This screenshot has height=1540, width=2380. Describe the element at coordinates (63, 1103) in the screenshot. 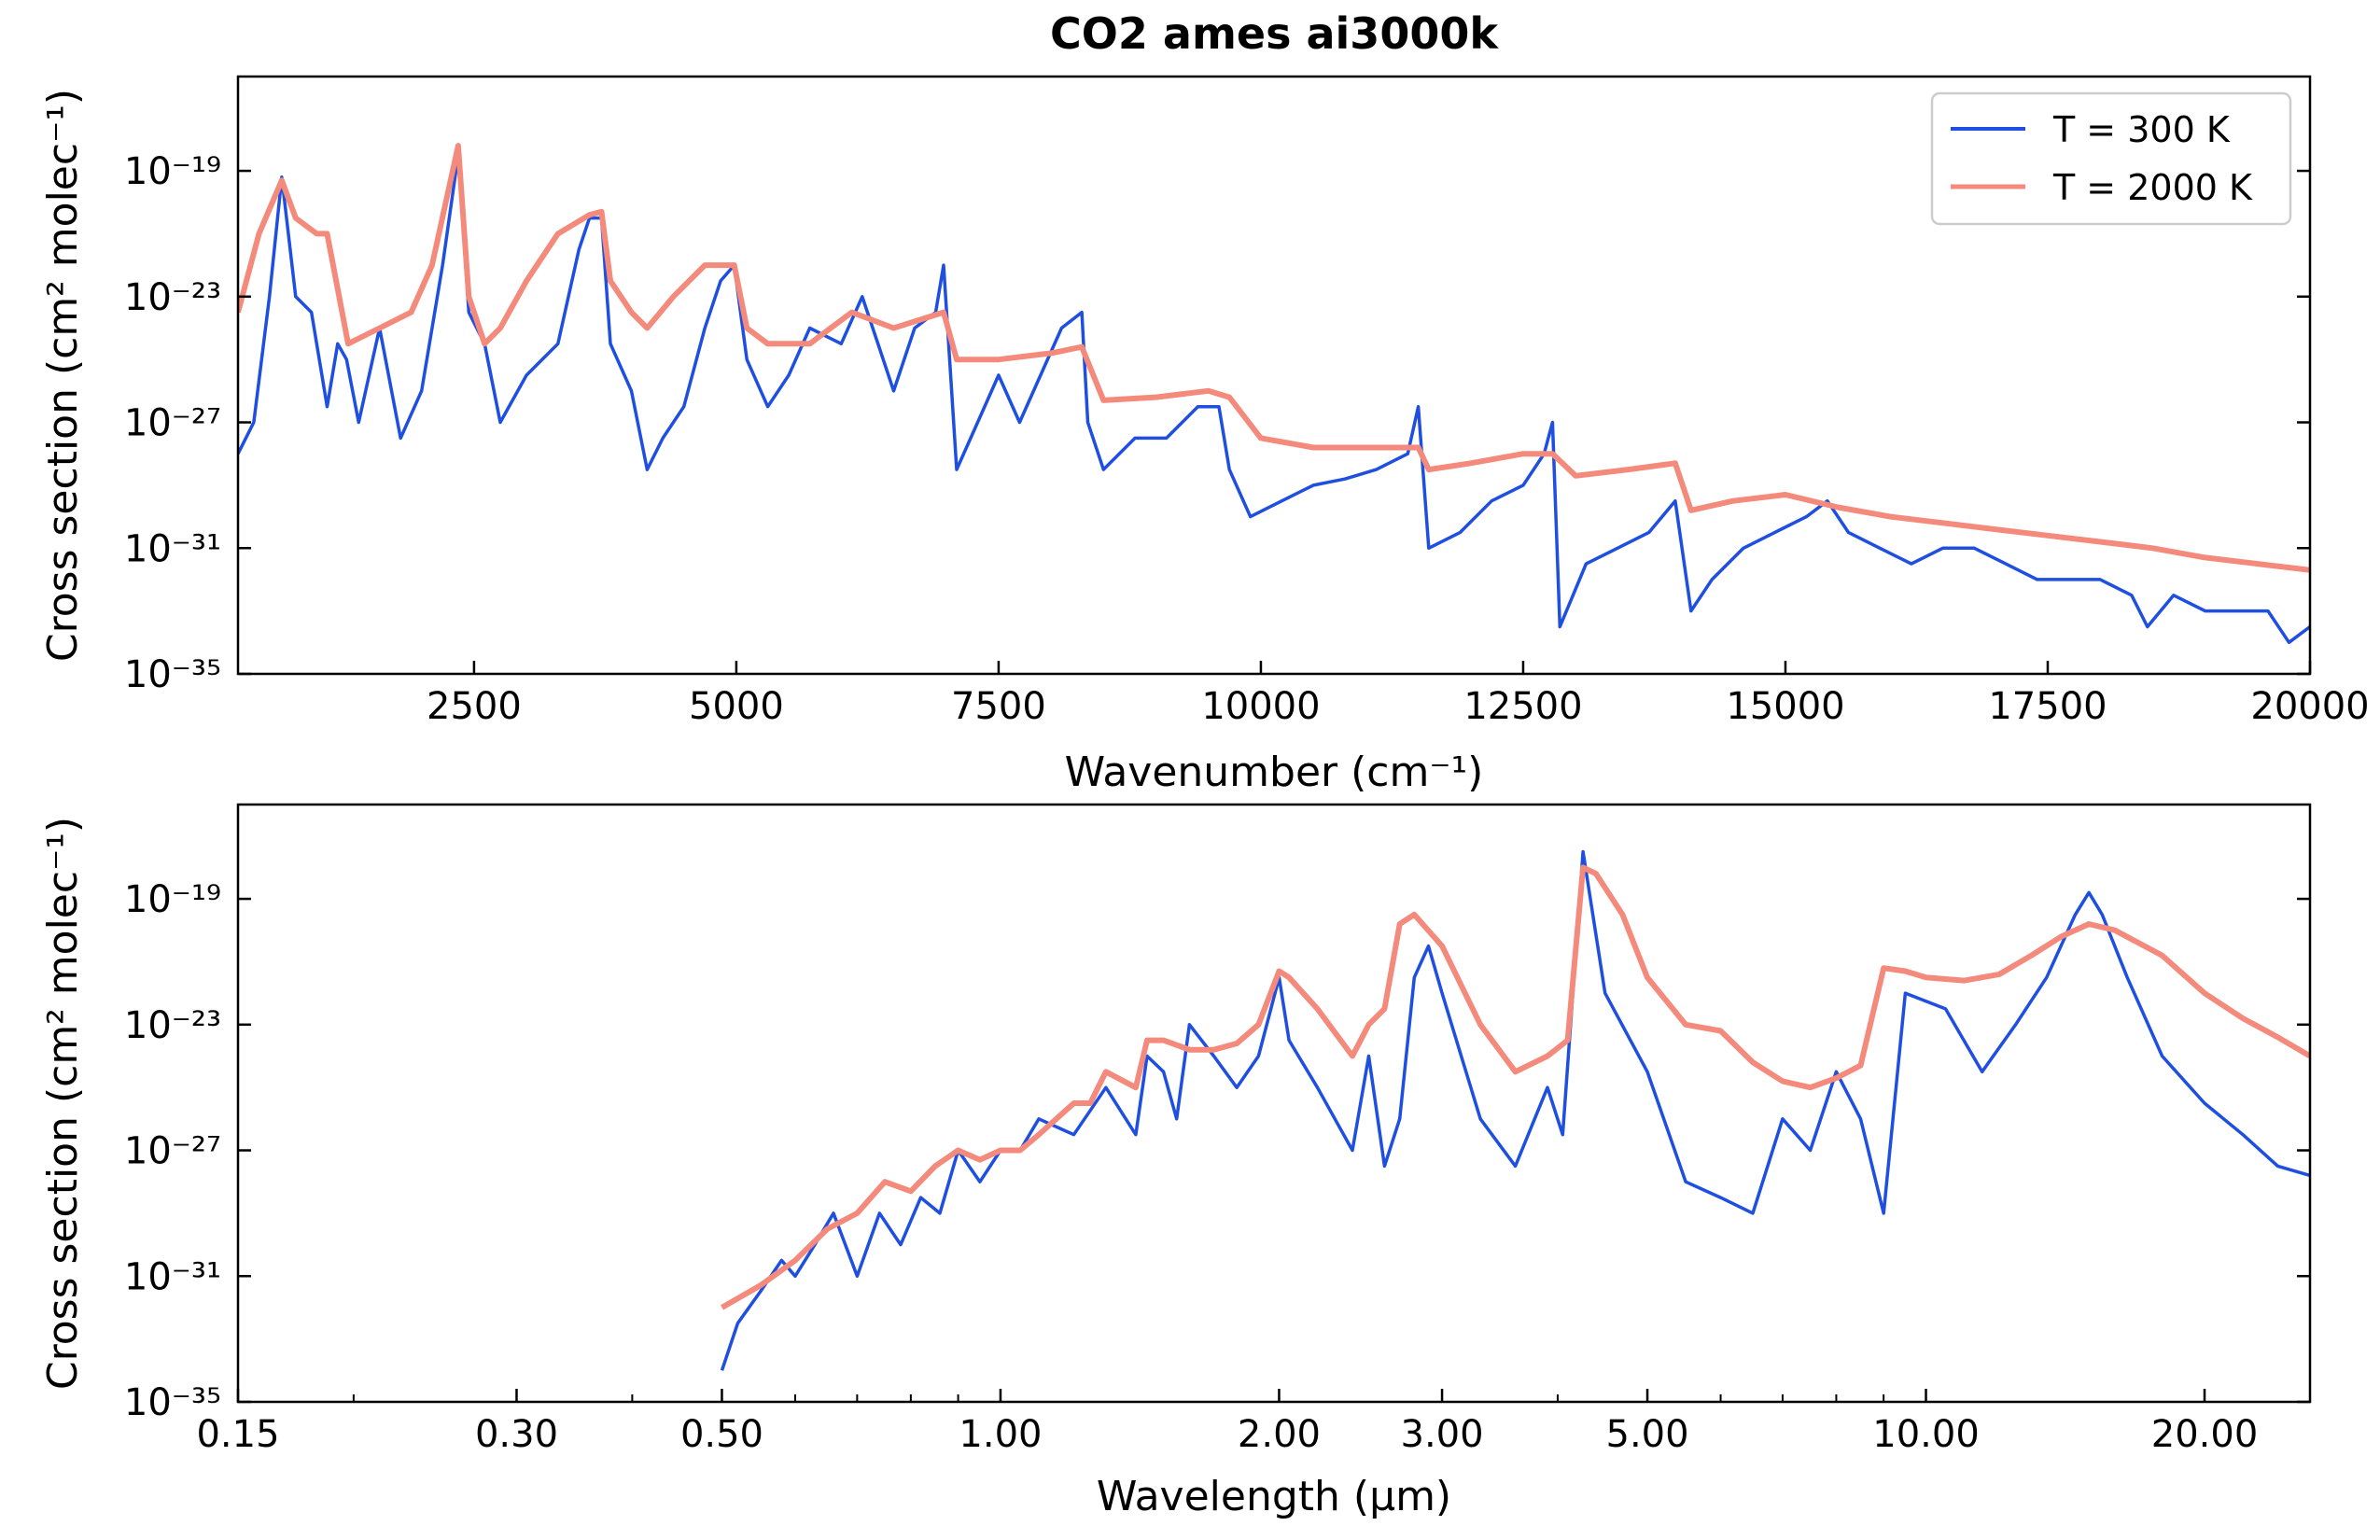

I see `wavelength-y-axis-label: Cross section (cm² molec⁻¹)` at that location.